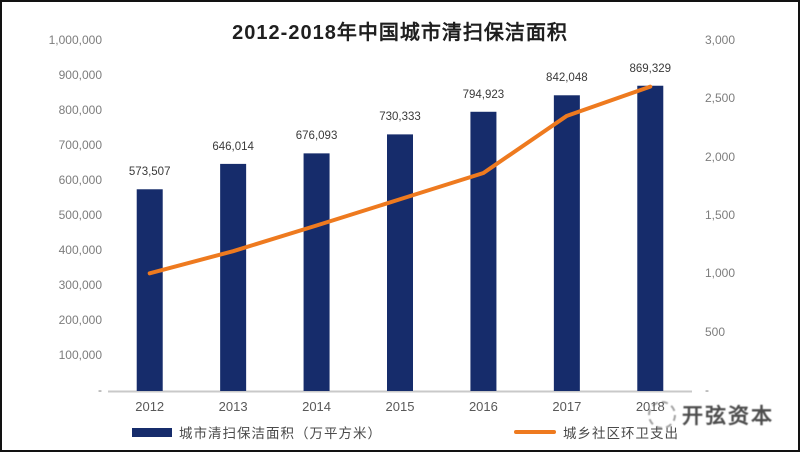 The width and height of the screenshot is (800, 452). I want to click on x-axis-label: 2017, so click(567, 406).